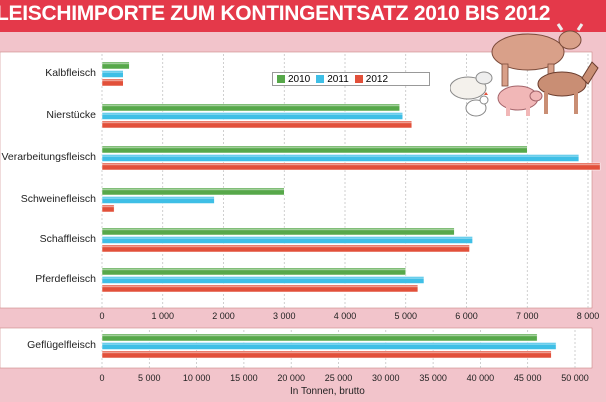 The image size is (606, 402). Describe the element at coordinates (244, 378) in the screenshot. I see `x-tick-label-1-3: 15 000` at that location.